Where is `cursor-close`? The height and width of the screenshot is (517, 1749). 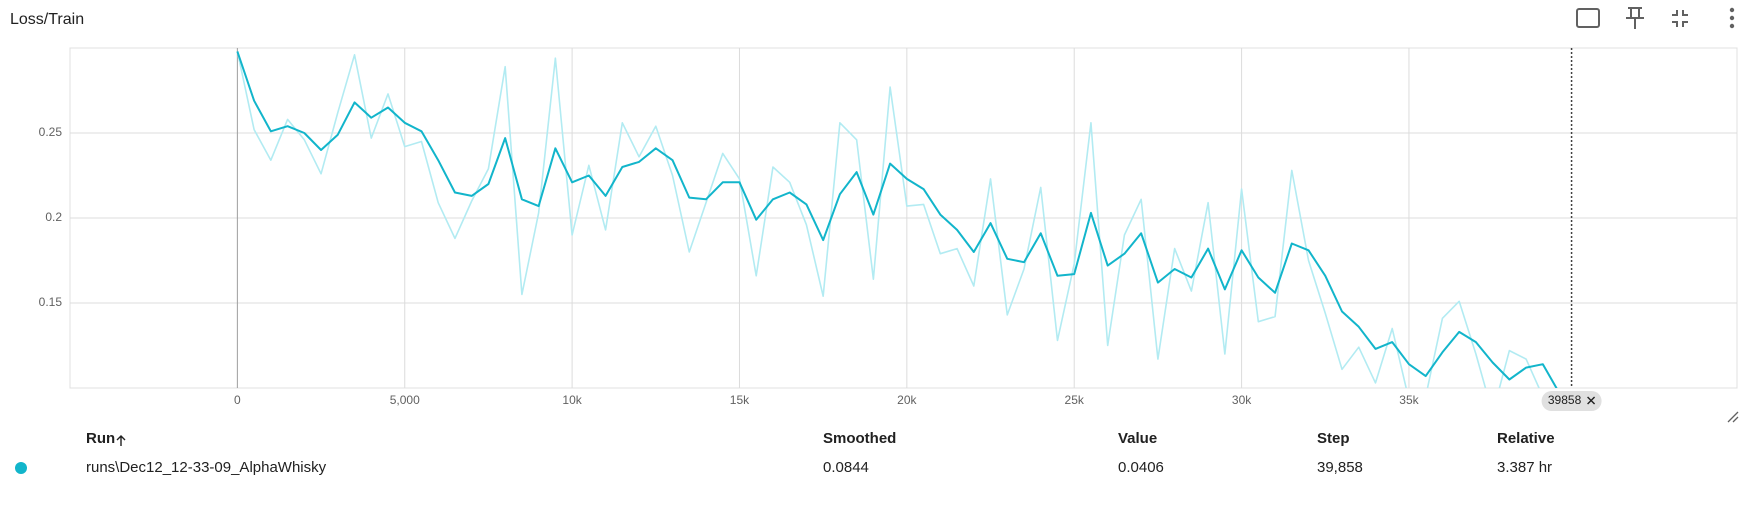
cursor-close is located at coordinates (1591, 400).